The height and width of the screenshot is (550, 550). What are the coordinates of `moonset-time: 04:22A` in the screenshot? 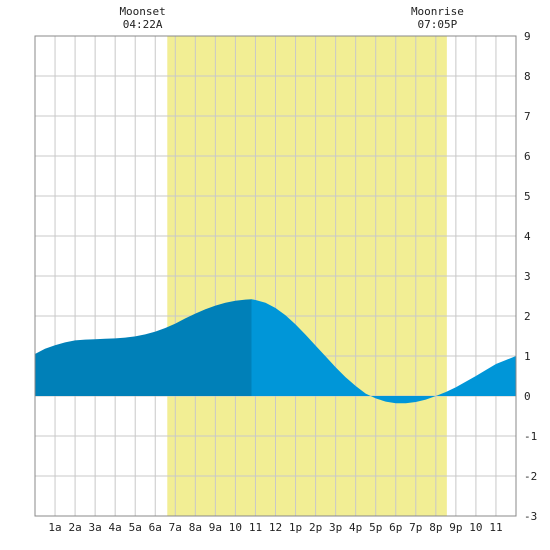 It's located at (143, 24).